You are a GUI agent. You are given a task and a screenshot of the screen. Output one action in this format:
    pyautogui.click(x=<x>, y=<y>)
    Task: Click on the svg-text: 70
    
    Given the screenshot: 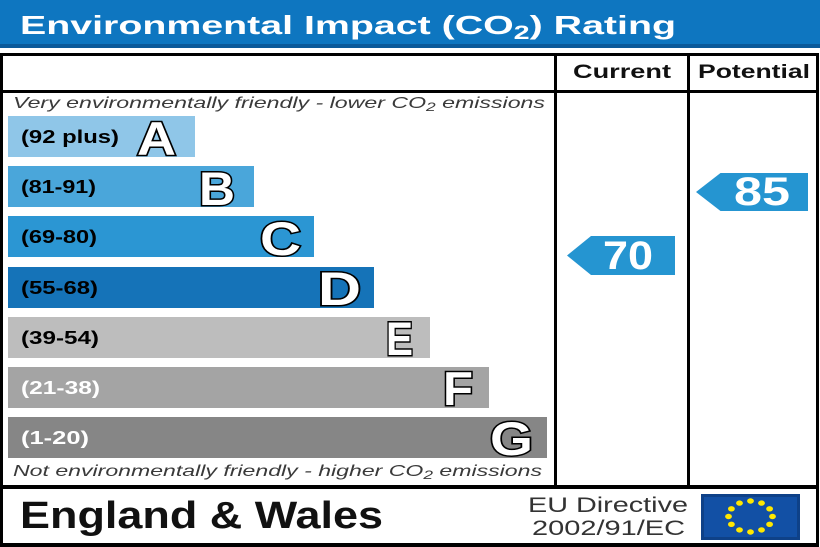 What is the action you would take?
    pyautogui.click(x=628, y=256)
    